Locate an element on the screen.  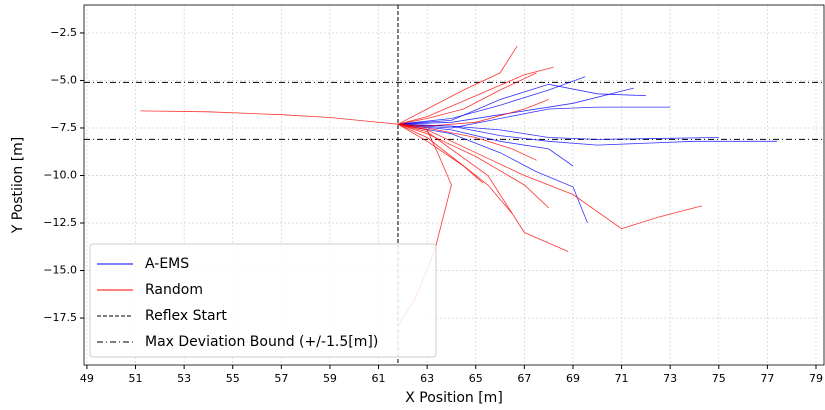
x-tick-label: 51 is located at coordinates (136, 378).